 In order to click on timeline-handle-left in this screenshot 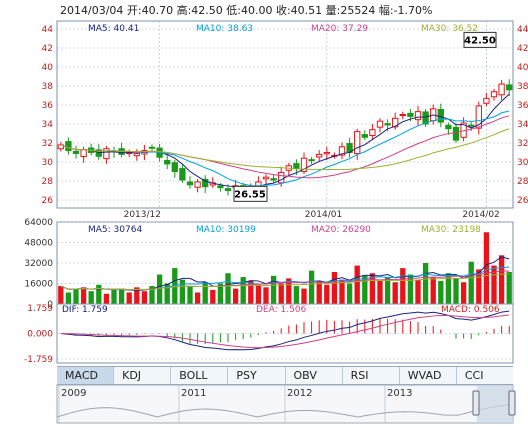, I will do `click(476, 403)`.